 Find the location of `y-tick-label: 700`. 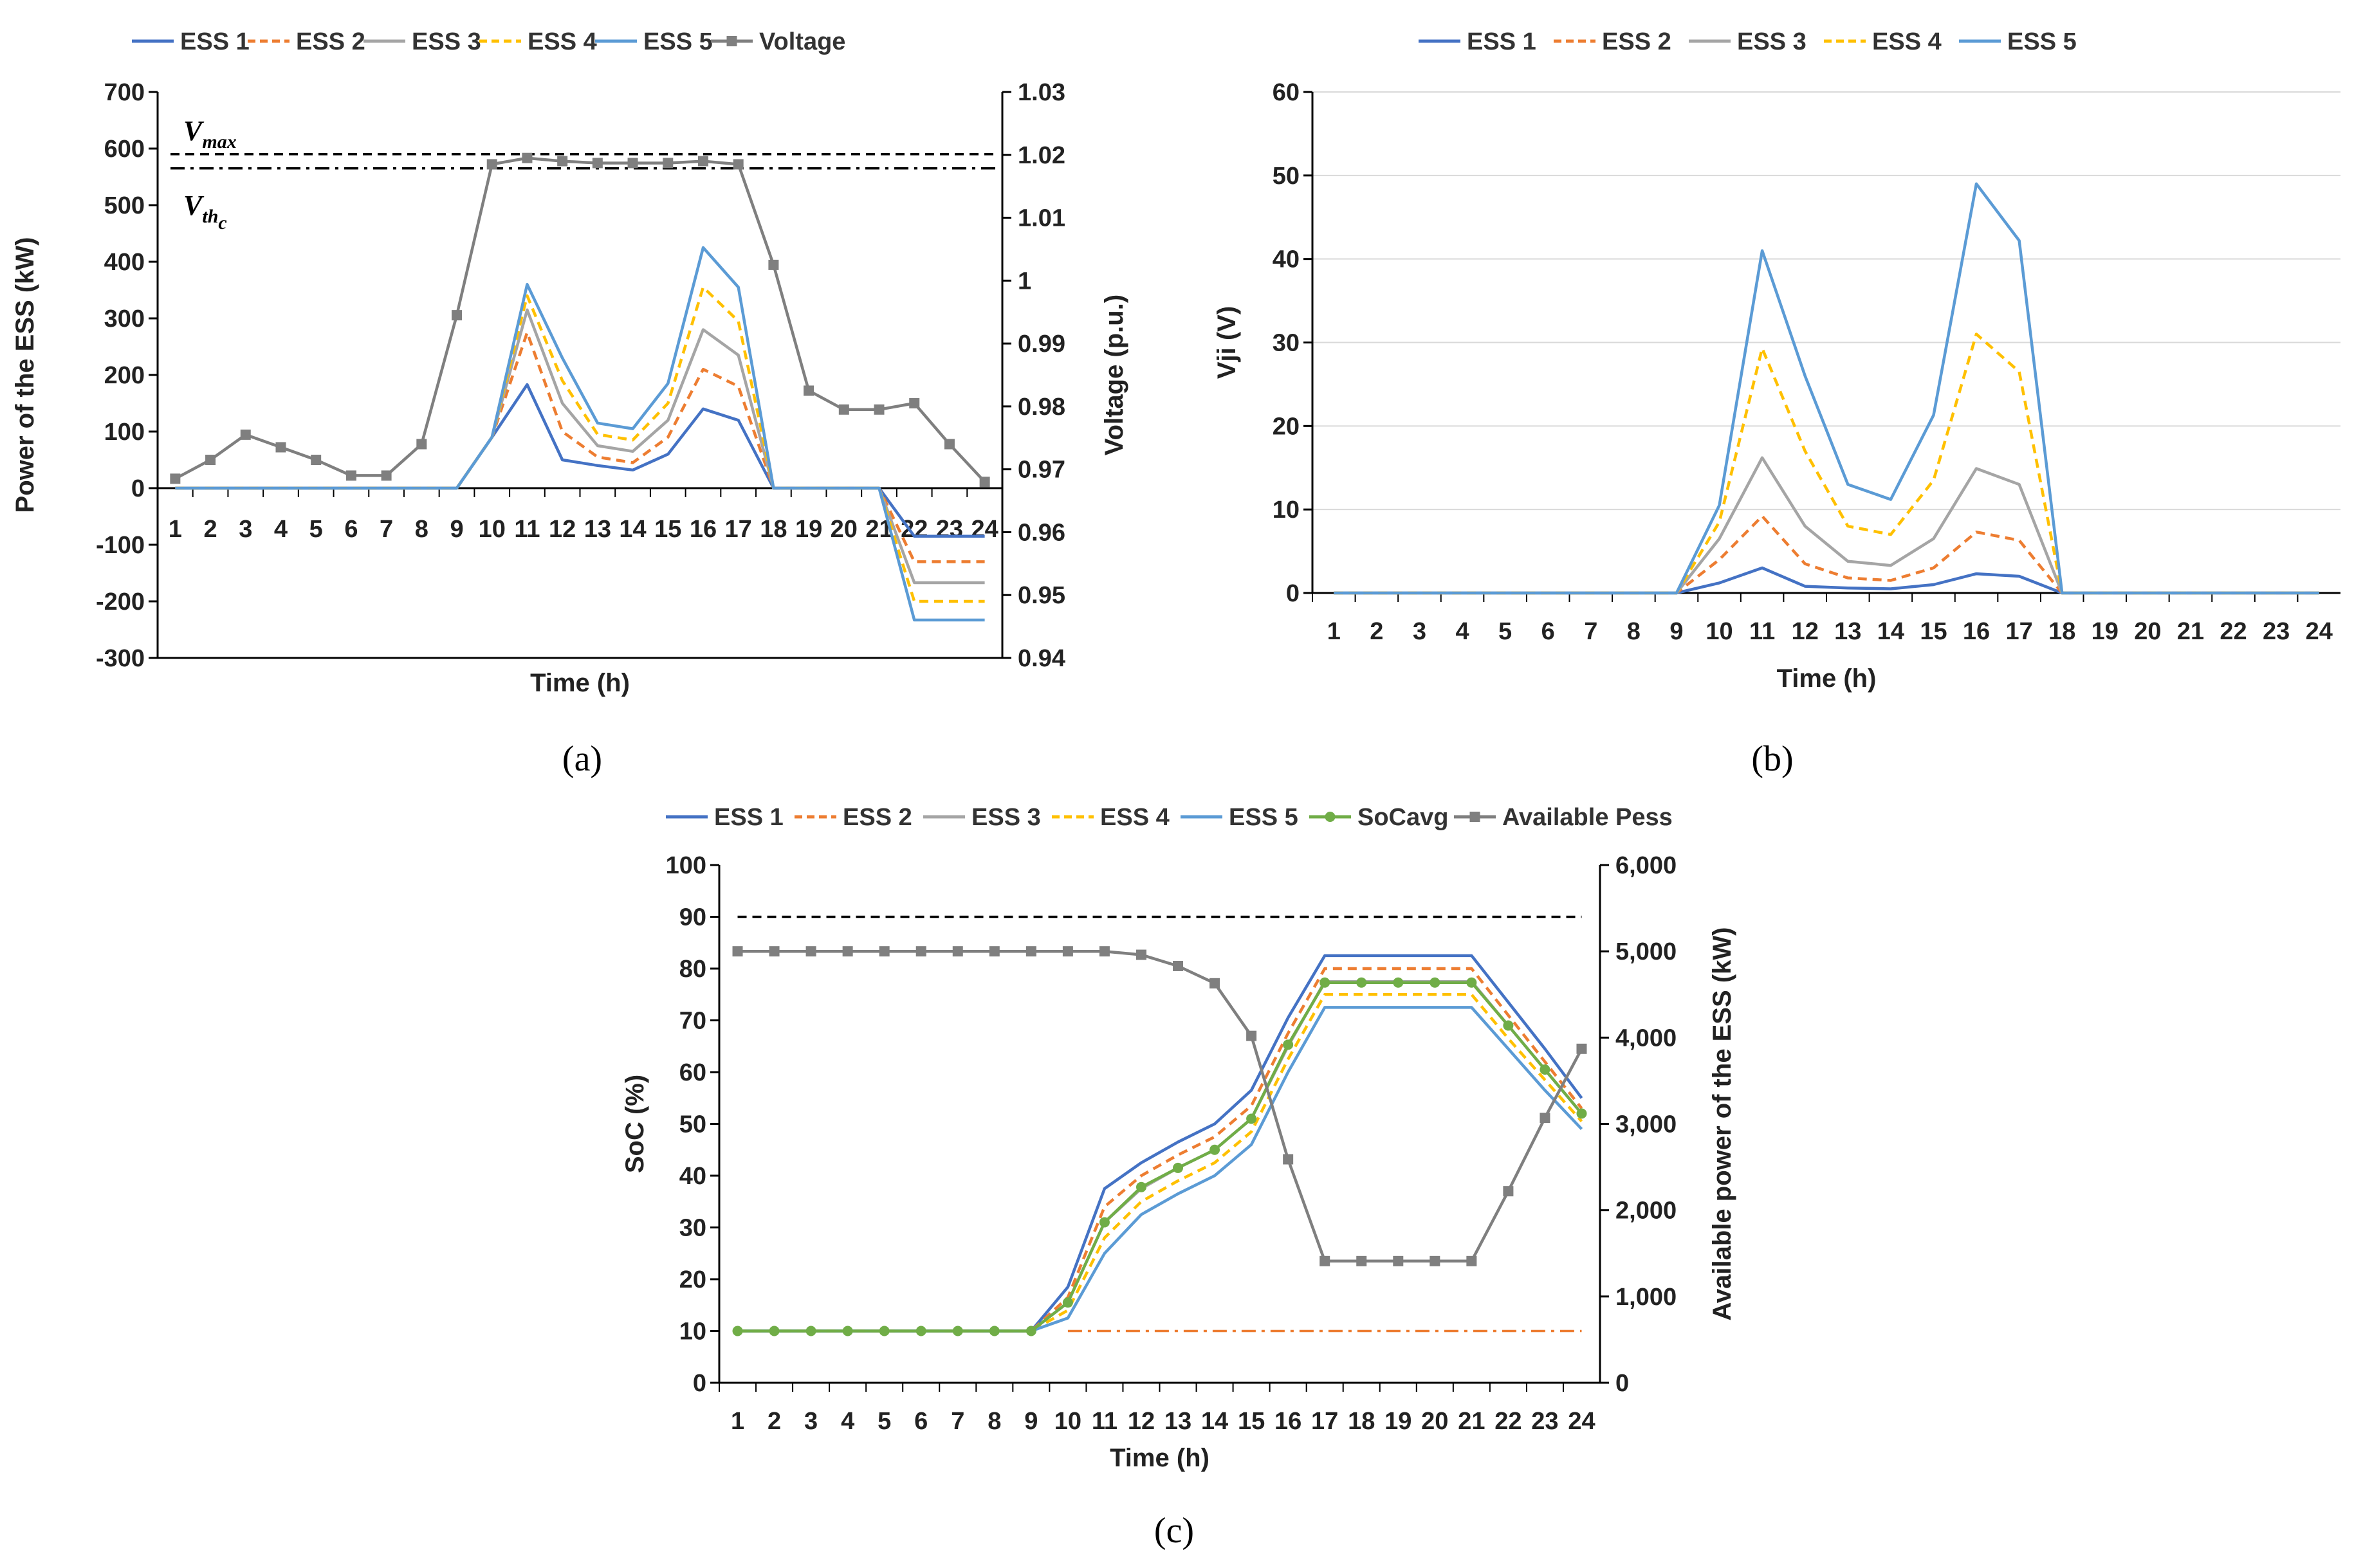

y-tick-label: 700 is located at coordinates (124, 92).